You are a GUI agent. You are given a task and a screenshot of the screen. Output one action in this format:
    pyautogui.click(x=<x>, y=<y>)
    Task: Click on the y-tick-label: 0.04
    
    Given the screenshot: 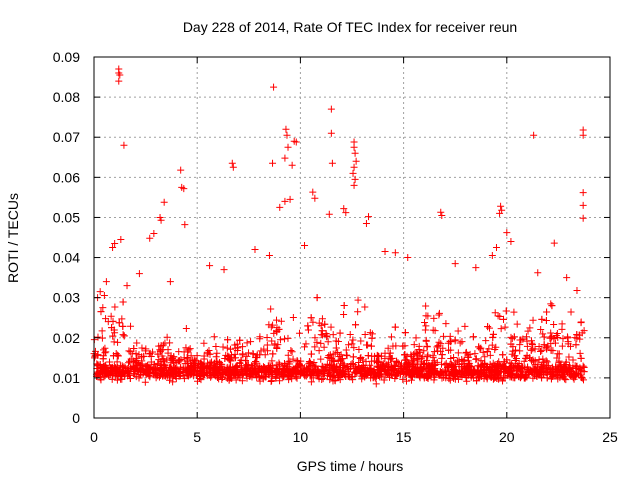 What is the action you would take?
    pyautogui.click(x=66, y=258)
    